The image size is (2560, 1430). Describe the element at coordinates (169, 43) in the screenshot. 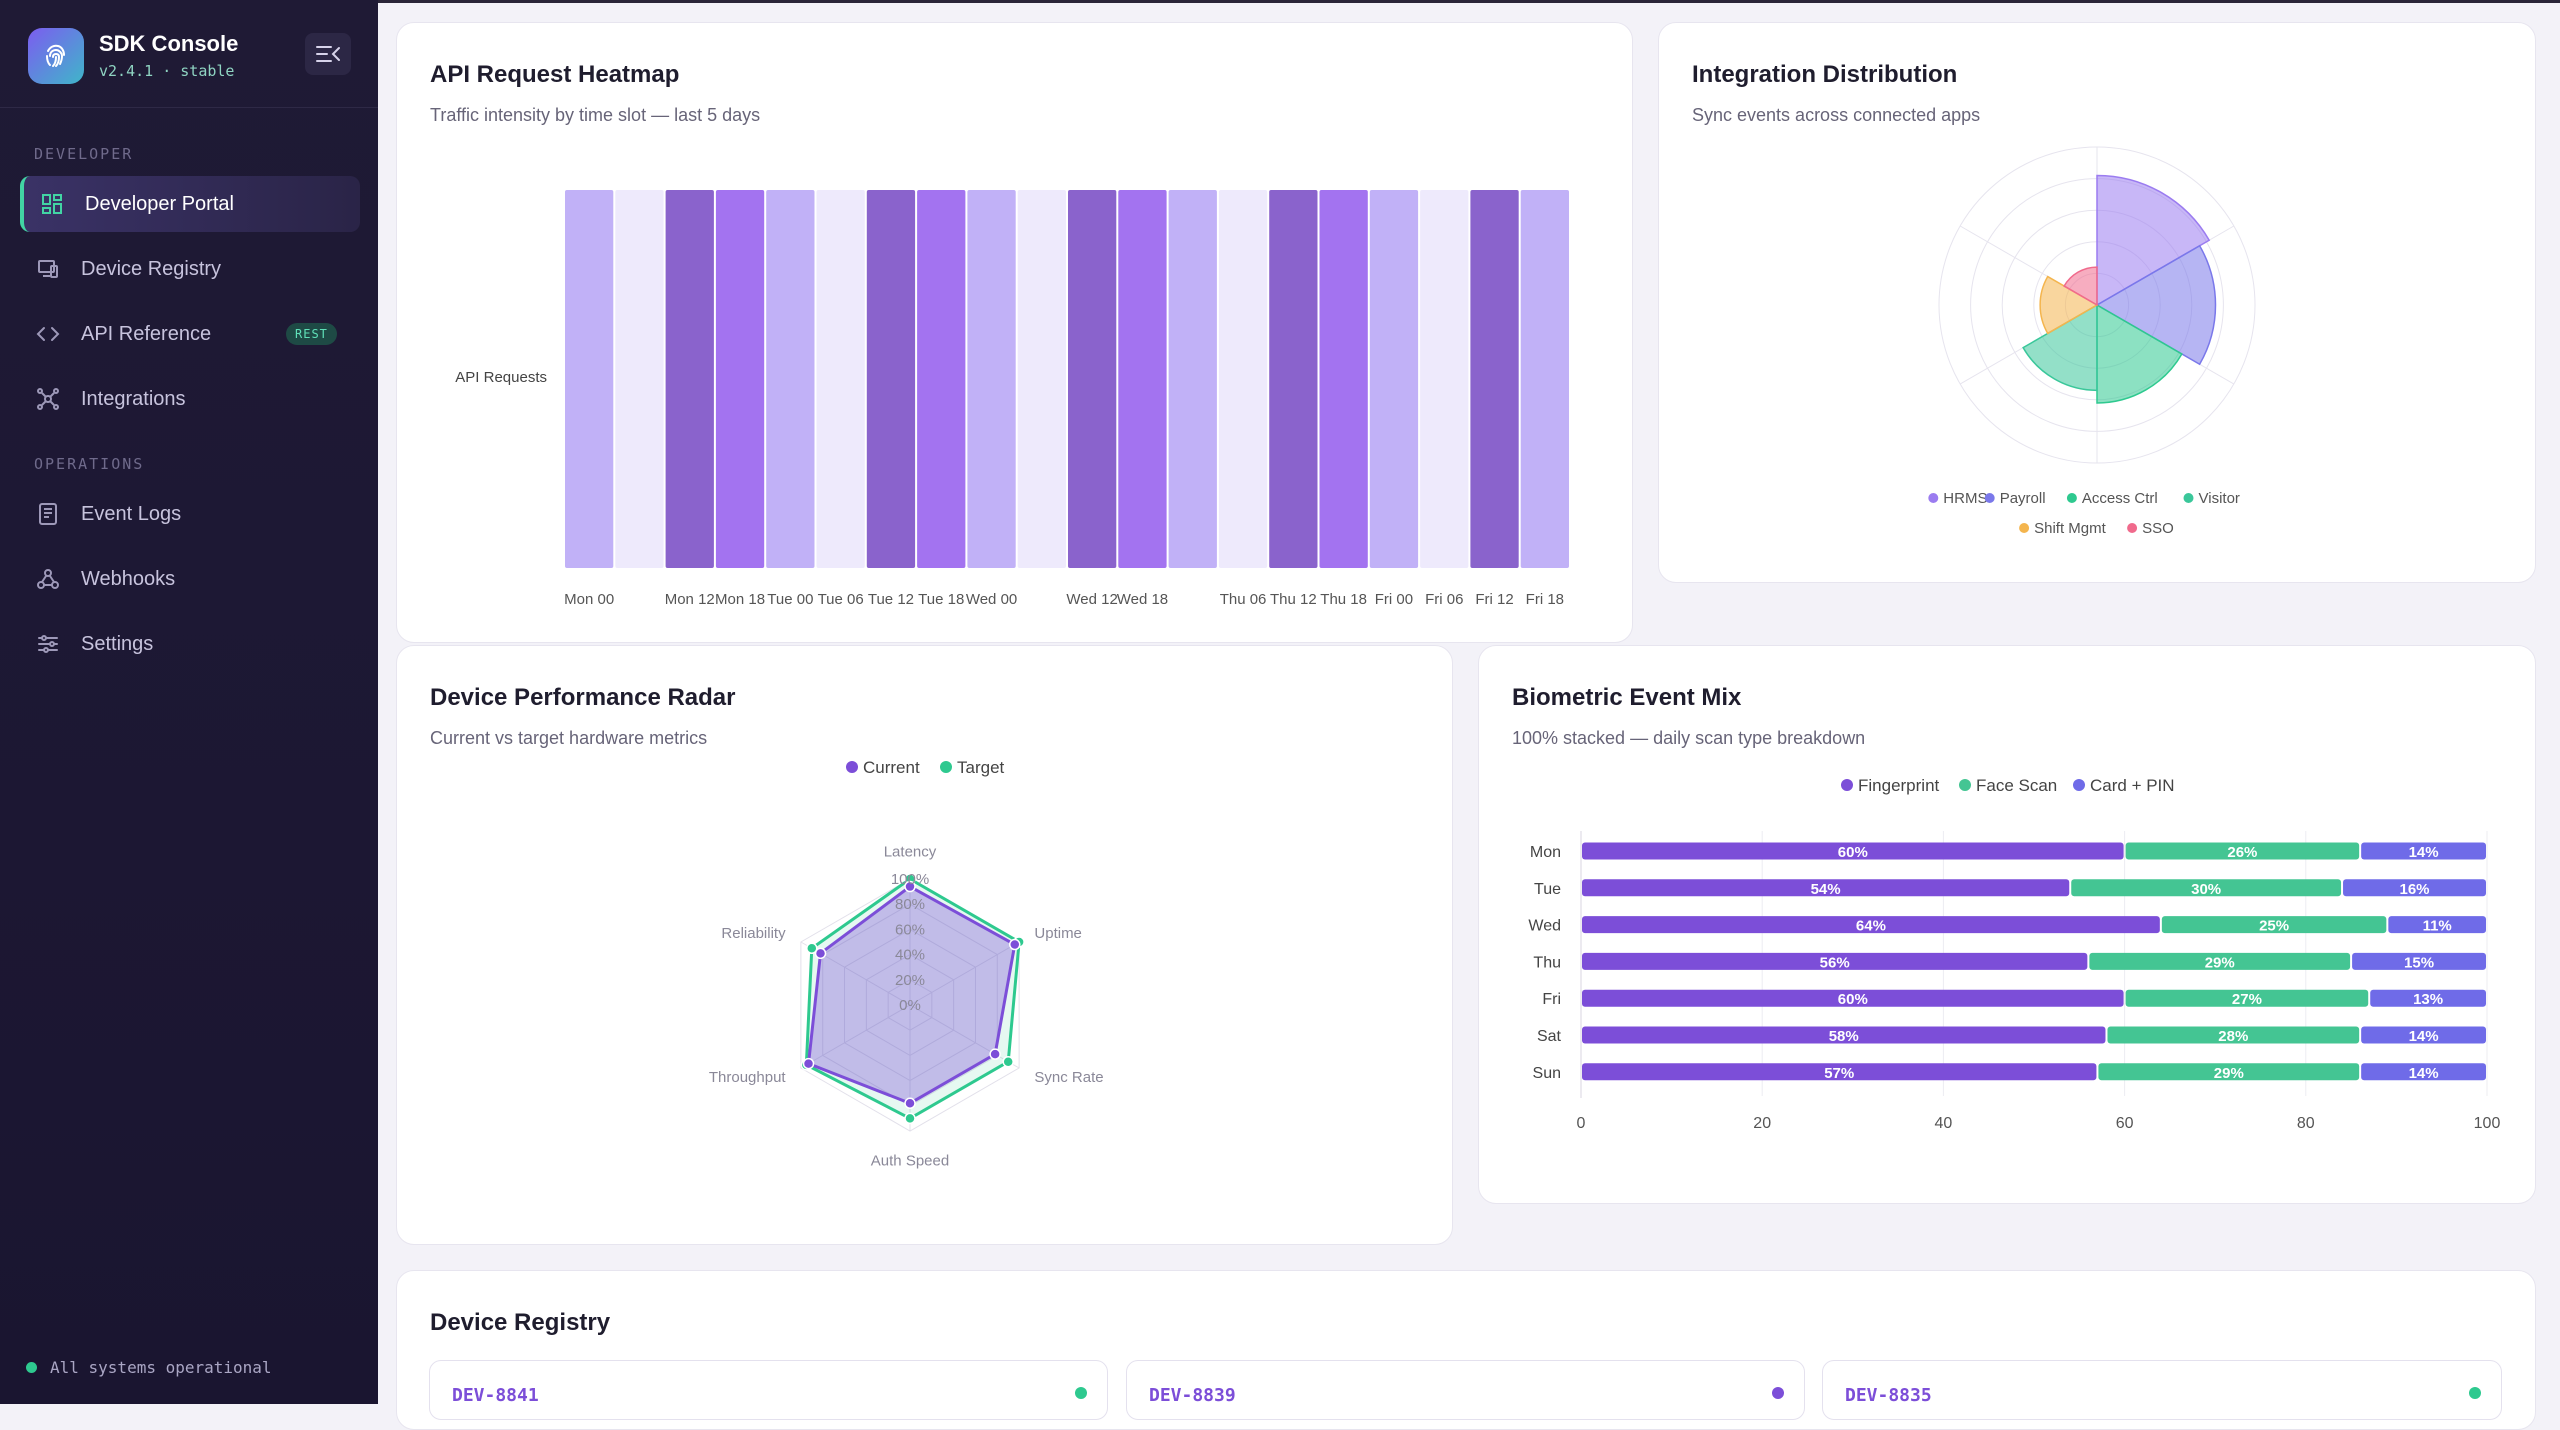

I see `brand-name: SDK Console` at that location.